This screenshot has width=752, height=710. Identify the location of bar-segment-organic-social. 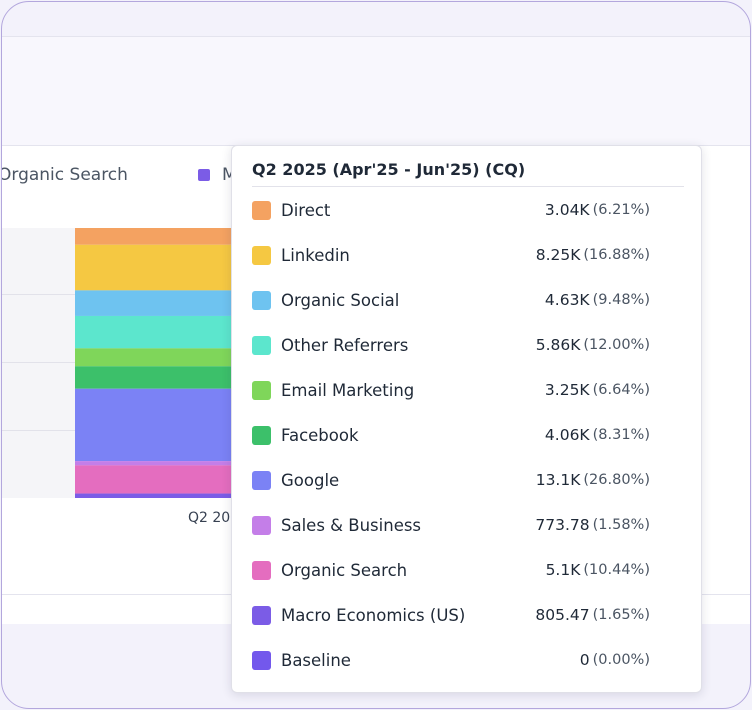
(154, 303).